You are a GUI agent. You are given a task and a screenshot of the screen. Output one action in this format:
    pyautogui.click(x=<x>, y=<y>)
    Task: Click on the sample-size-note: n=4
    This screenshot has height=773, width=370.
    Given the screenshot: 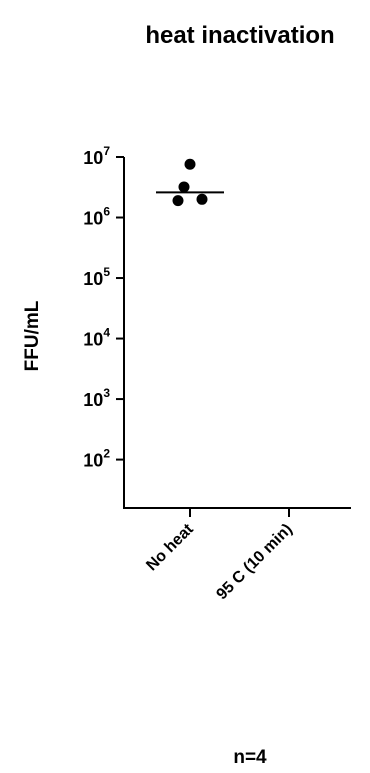 What is the action you would take?
    pyautogui.click(x=250, y=757)
    